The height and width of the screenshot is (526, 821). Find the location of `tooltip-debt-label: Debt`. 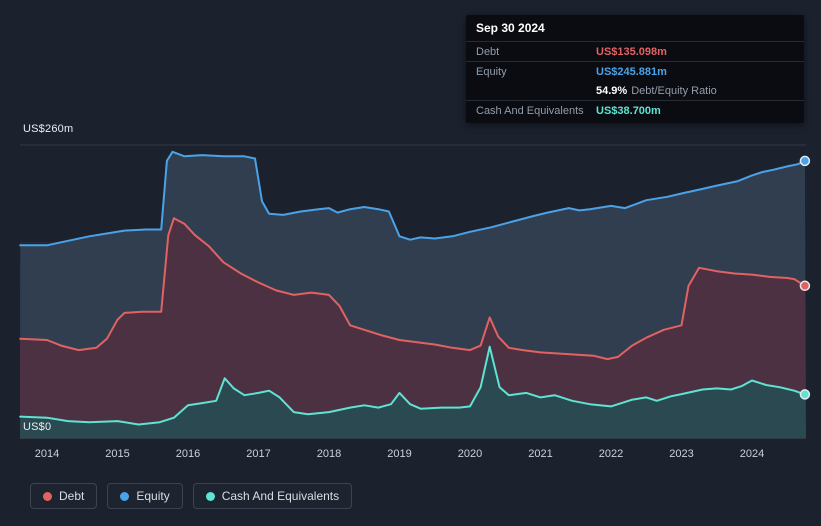

tooltip-debt-label: Debt is located at coordinates (488, 51).